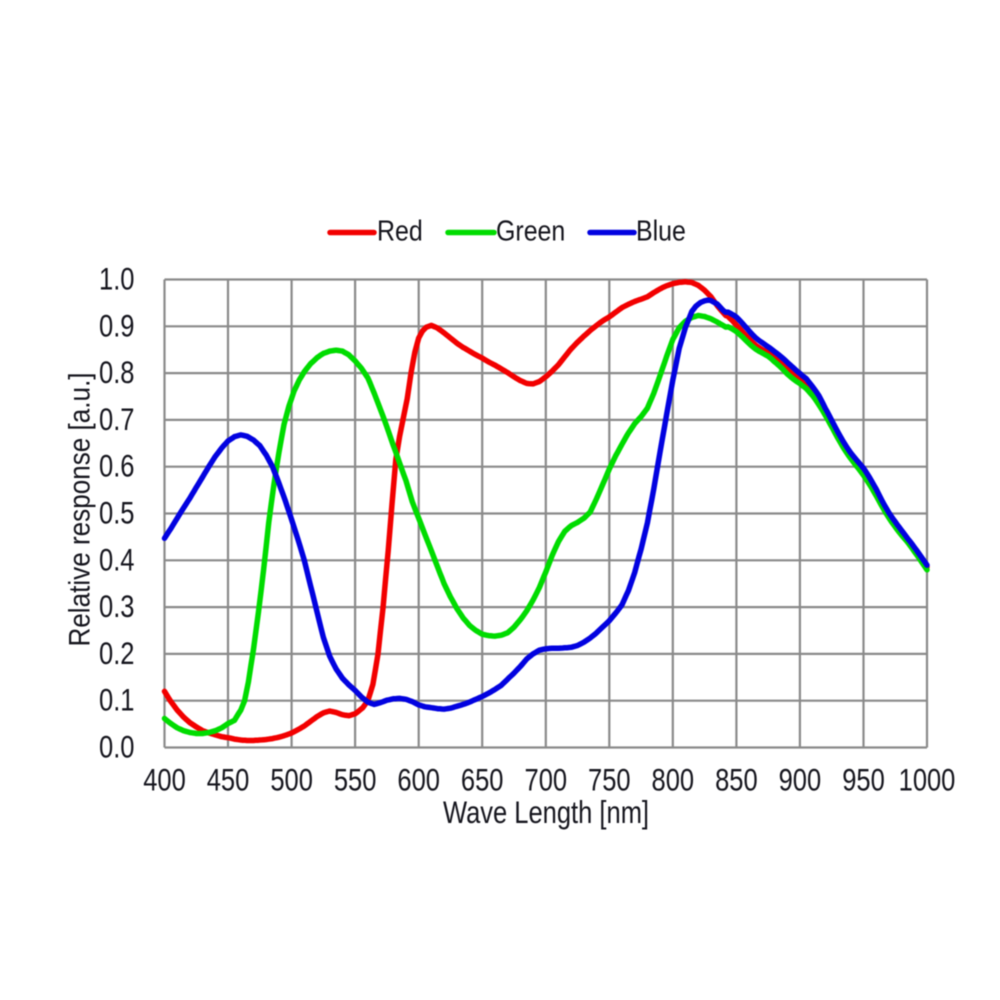 This screenshot has height=1000, width=1000. What do you see at coordinates (116, 700) in the screenshot?
I see `svg-text: 0.1` at bounding box center [116, 700].